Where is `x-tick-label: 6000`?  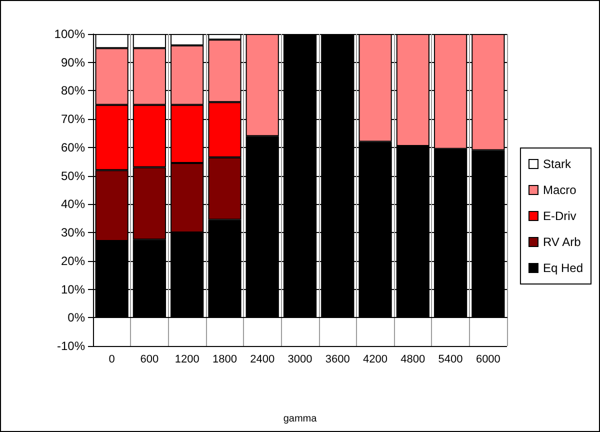 x-tick-label: 6000 is located at coordinates (488, 360).